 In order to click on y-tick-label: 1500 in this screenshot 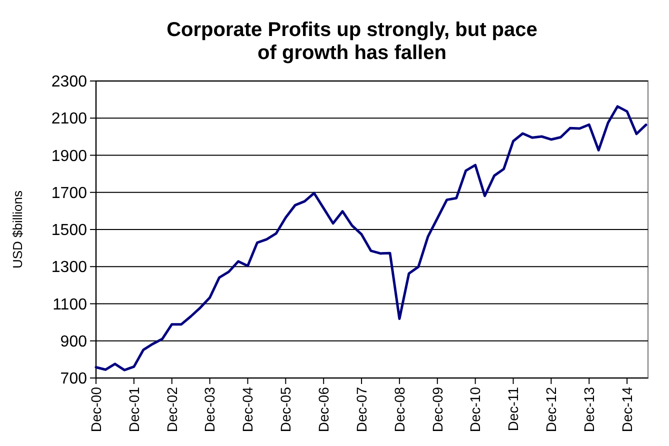, I will do `click(69, 231)`.